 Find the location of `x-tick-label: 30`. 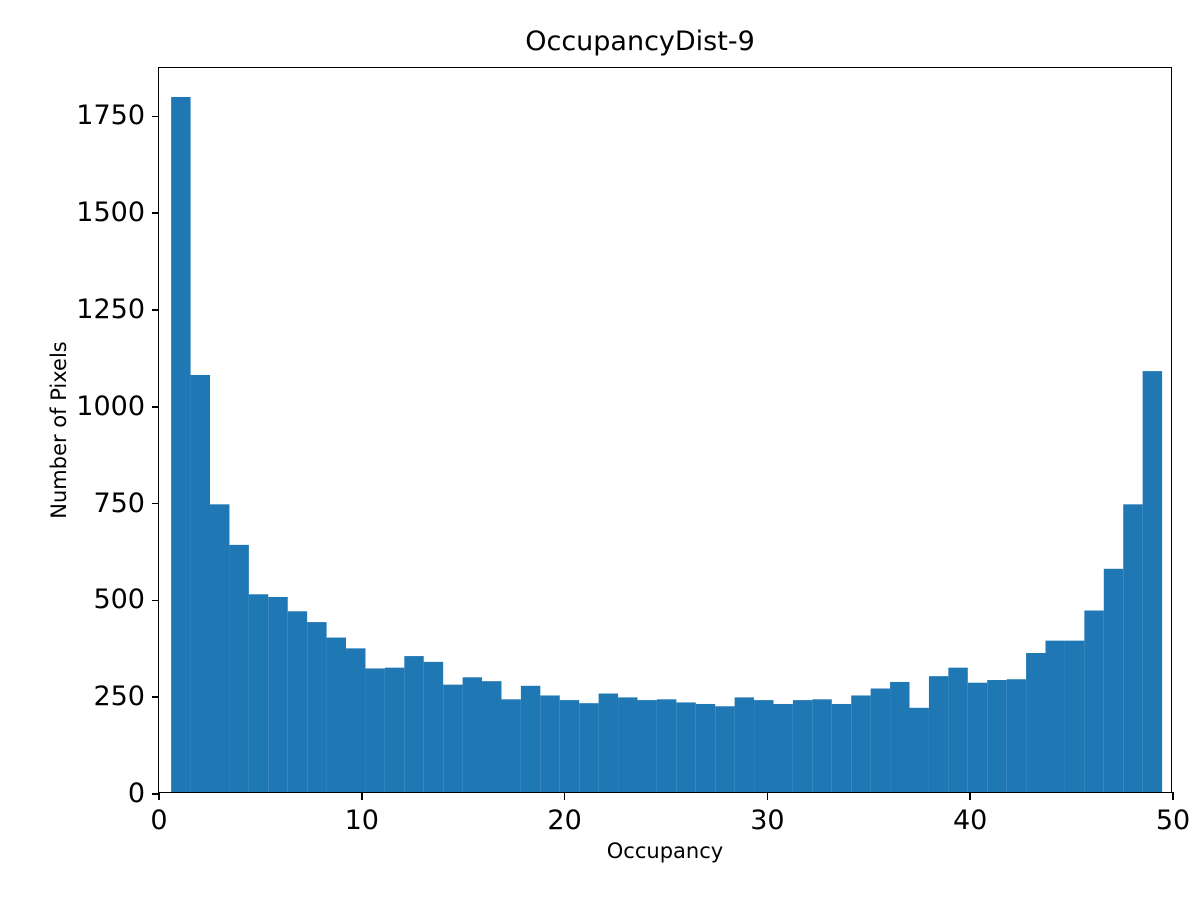

x-tick-label: 30 is located at coordinates (767, 820).